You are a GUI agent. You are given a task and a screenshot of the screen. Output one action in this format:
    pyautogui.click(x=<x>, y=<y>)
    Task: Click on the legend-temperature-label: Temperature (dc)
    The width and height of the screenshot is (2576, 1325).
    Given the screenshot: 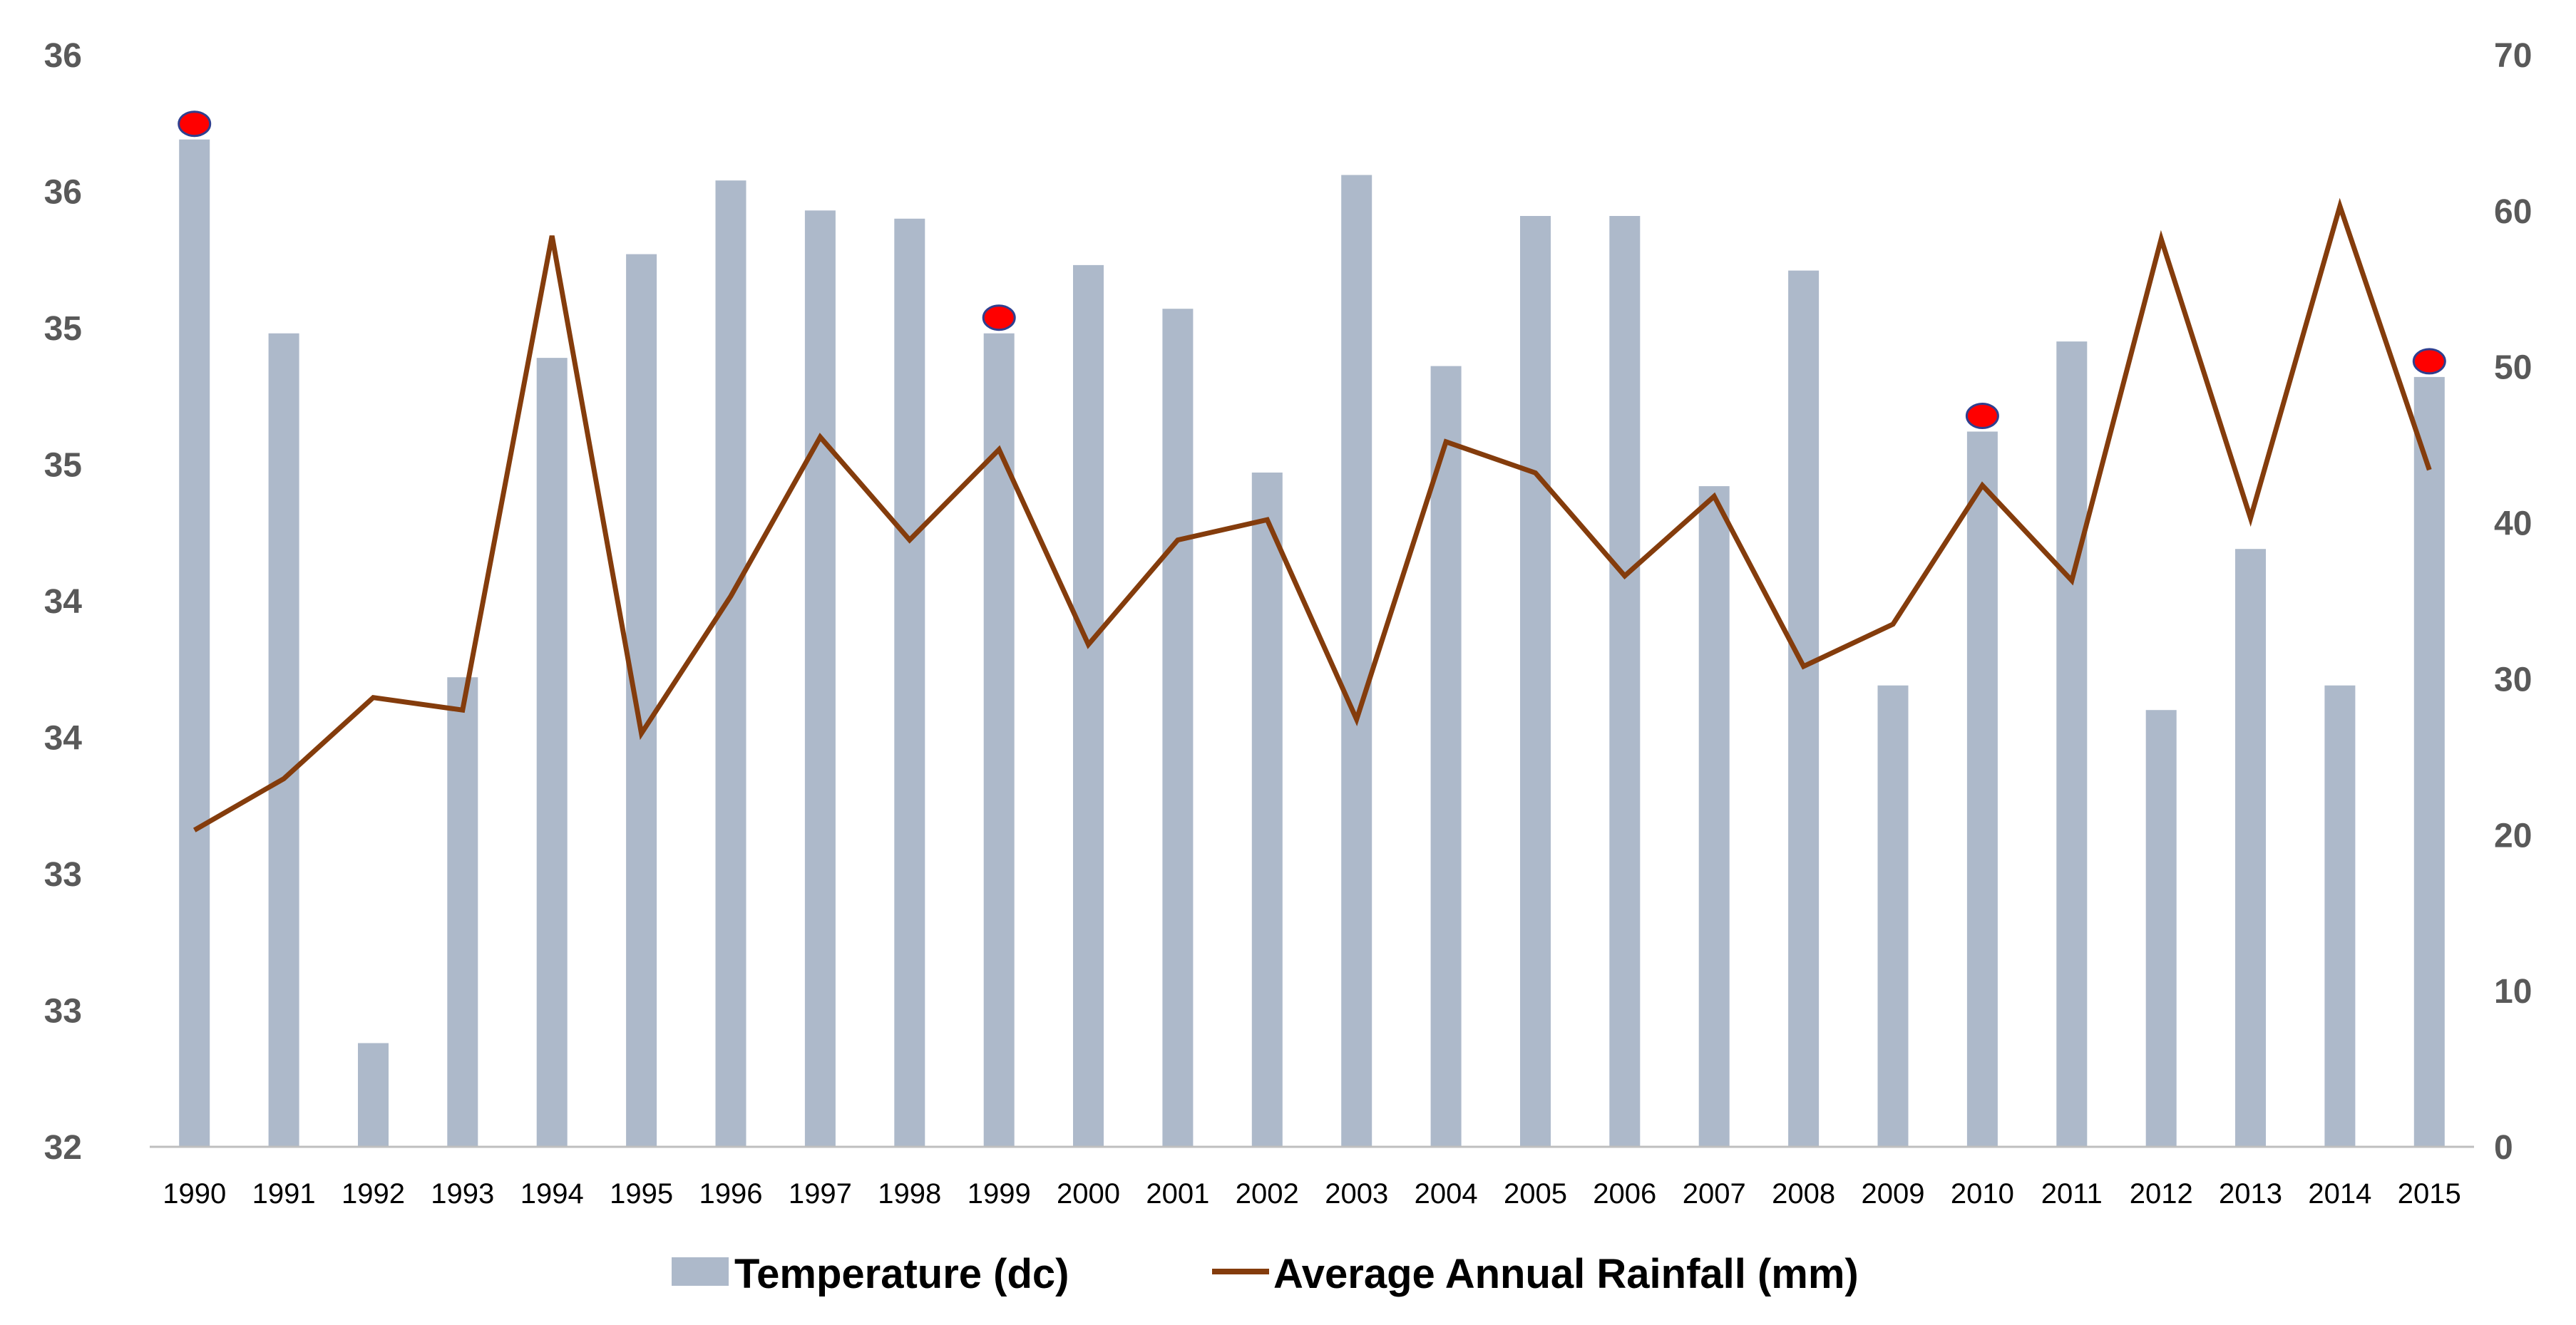 What is the action you would take?
    pyautogui.click(x=901, y=1274)
    